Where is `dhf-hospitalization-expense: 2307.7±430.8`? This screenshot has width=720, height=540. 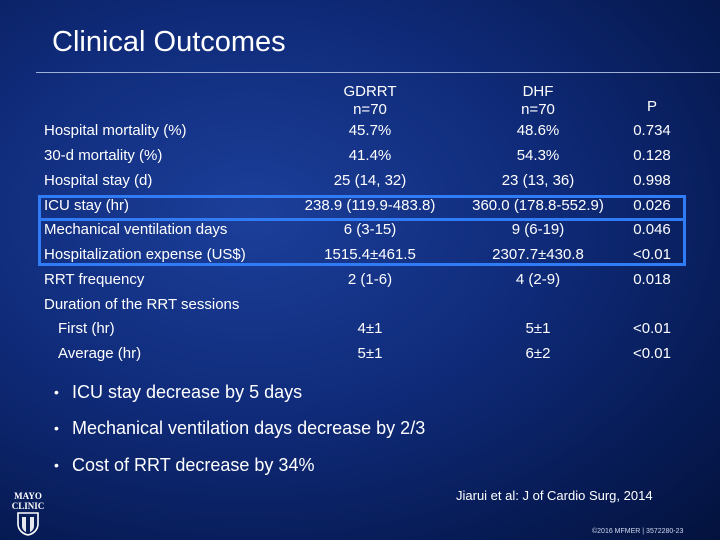 dhf-hospitalization-expense: 2307.7±430.8 is located at coordinates (538, 254).